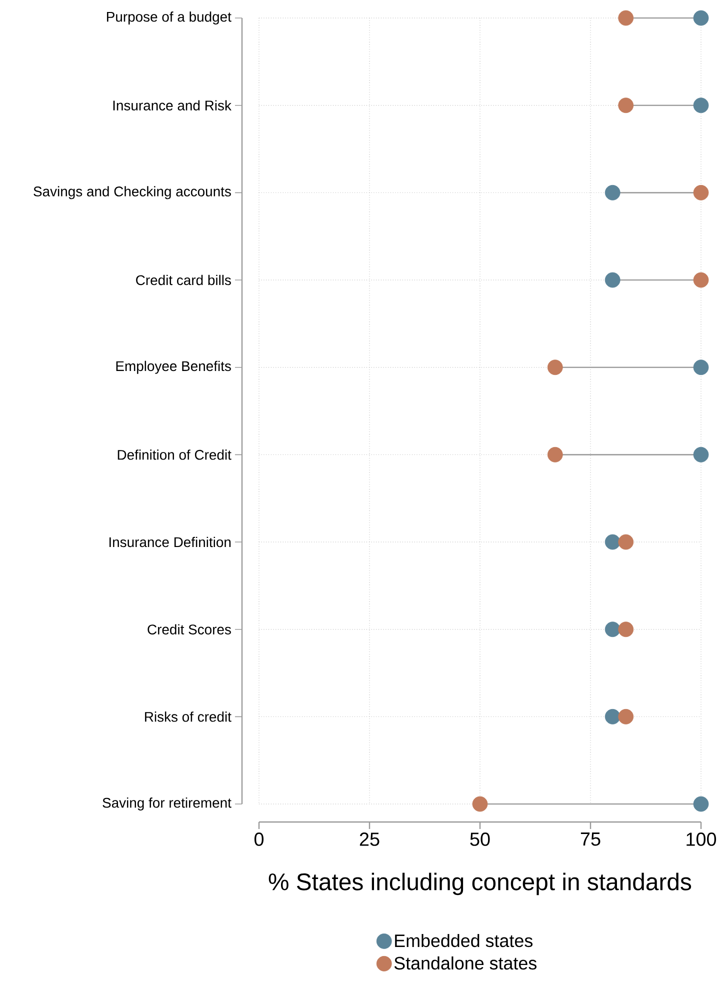  What do you see at coordinates (590, 839) in the screenshot?
I see `x-tick-label: 75` at bounding box center [590, 839].